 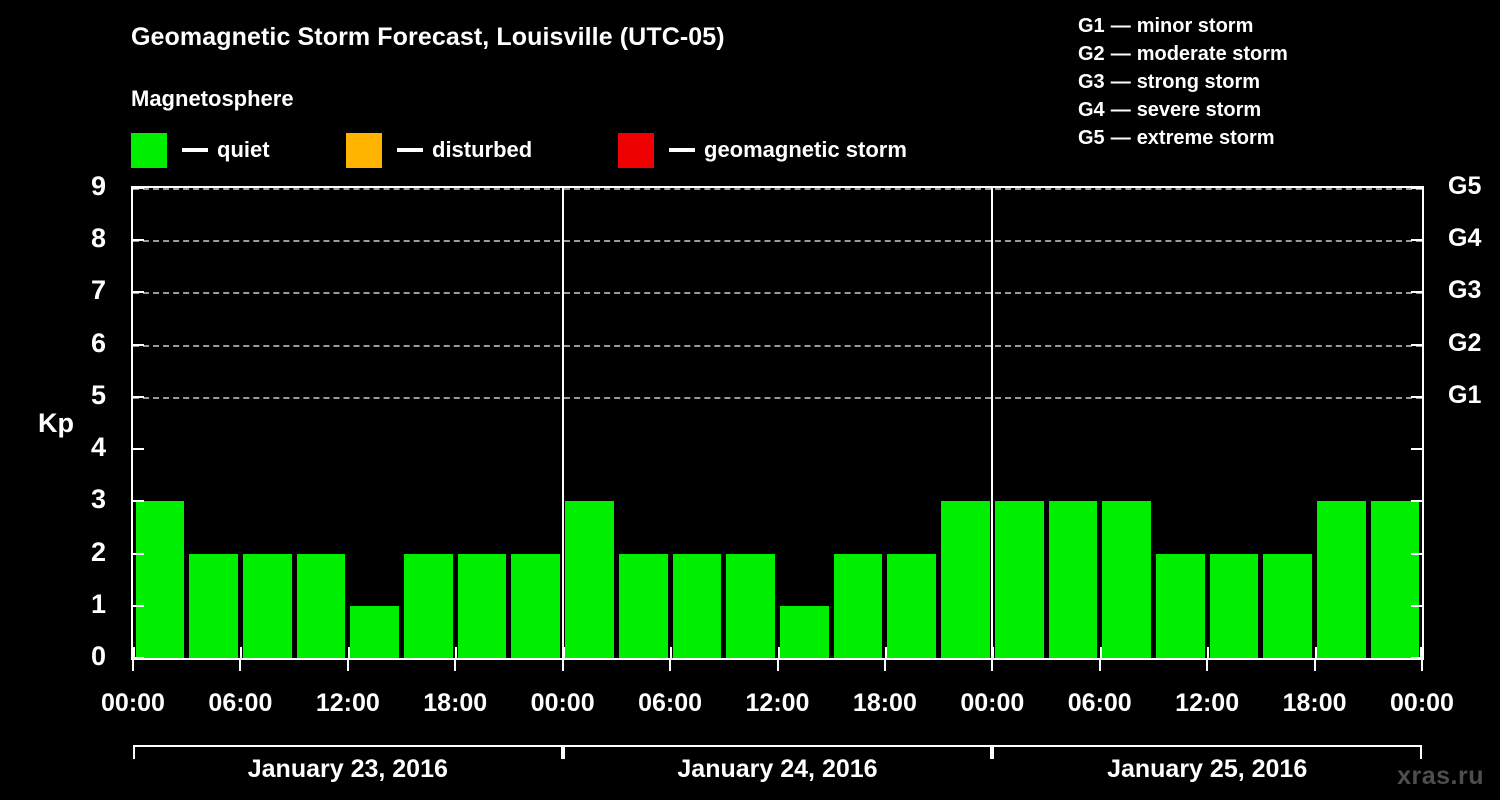 I want to click on g-scale-axis-label: G1, so click(x=1465, y=394).